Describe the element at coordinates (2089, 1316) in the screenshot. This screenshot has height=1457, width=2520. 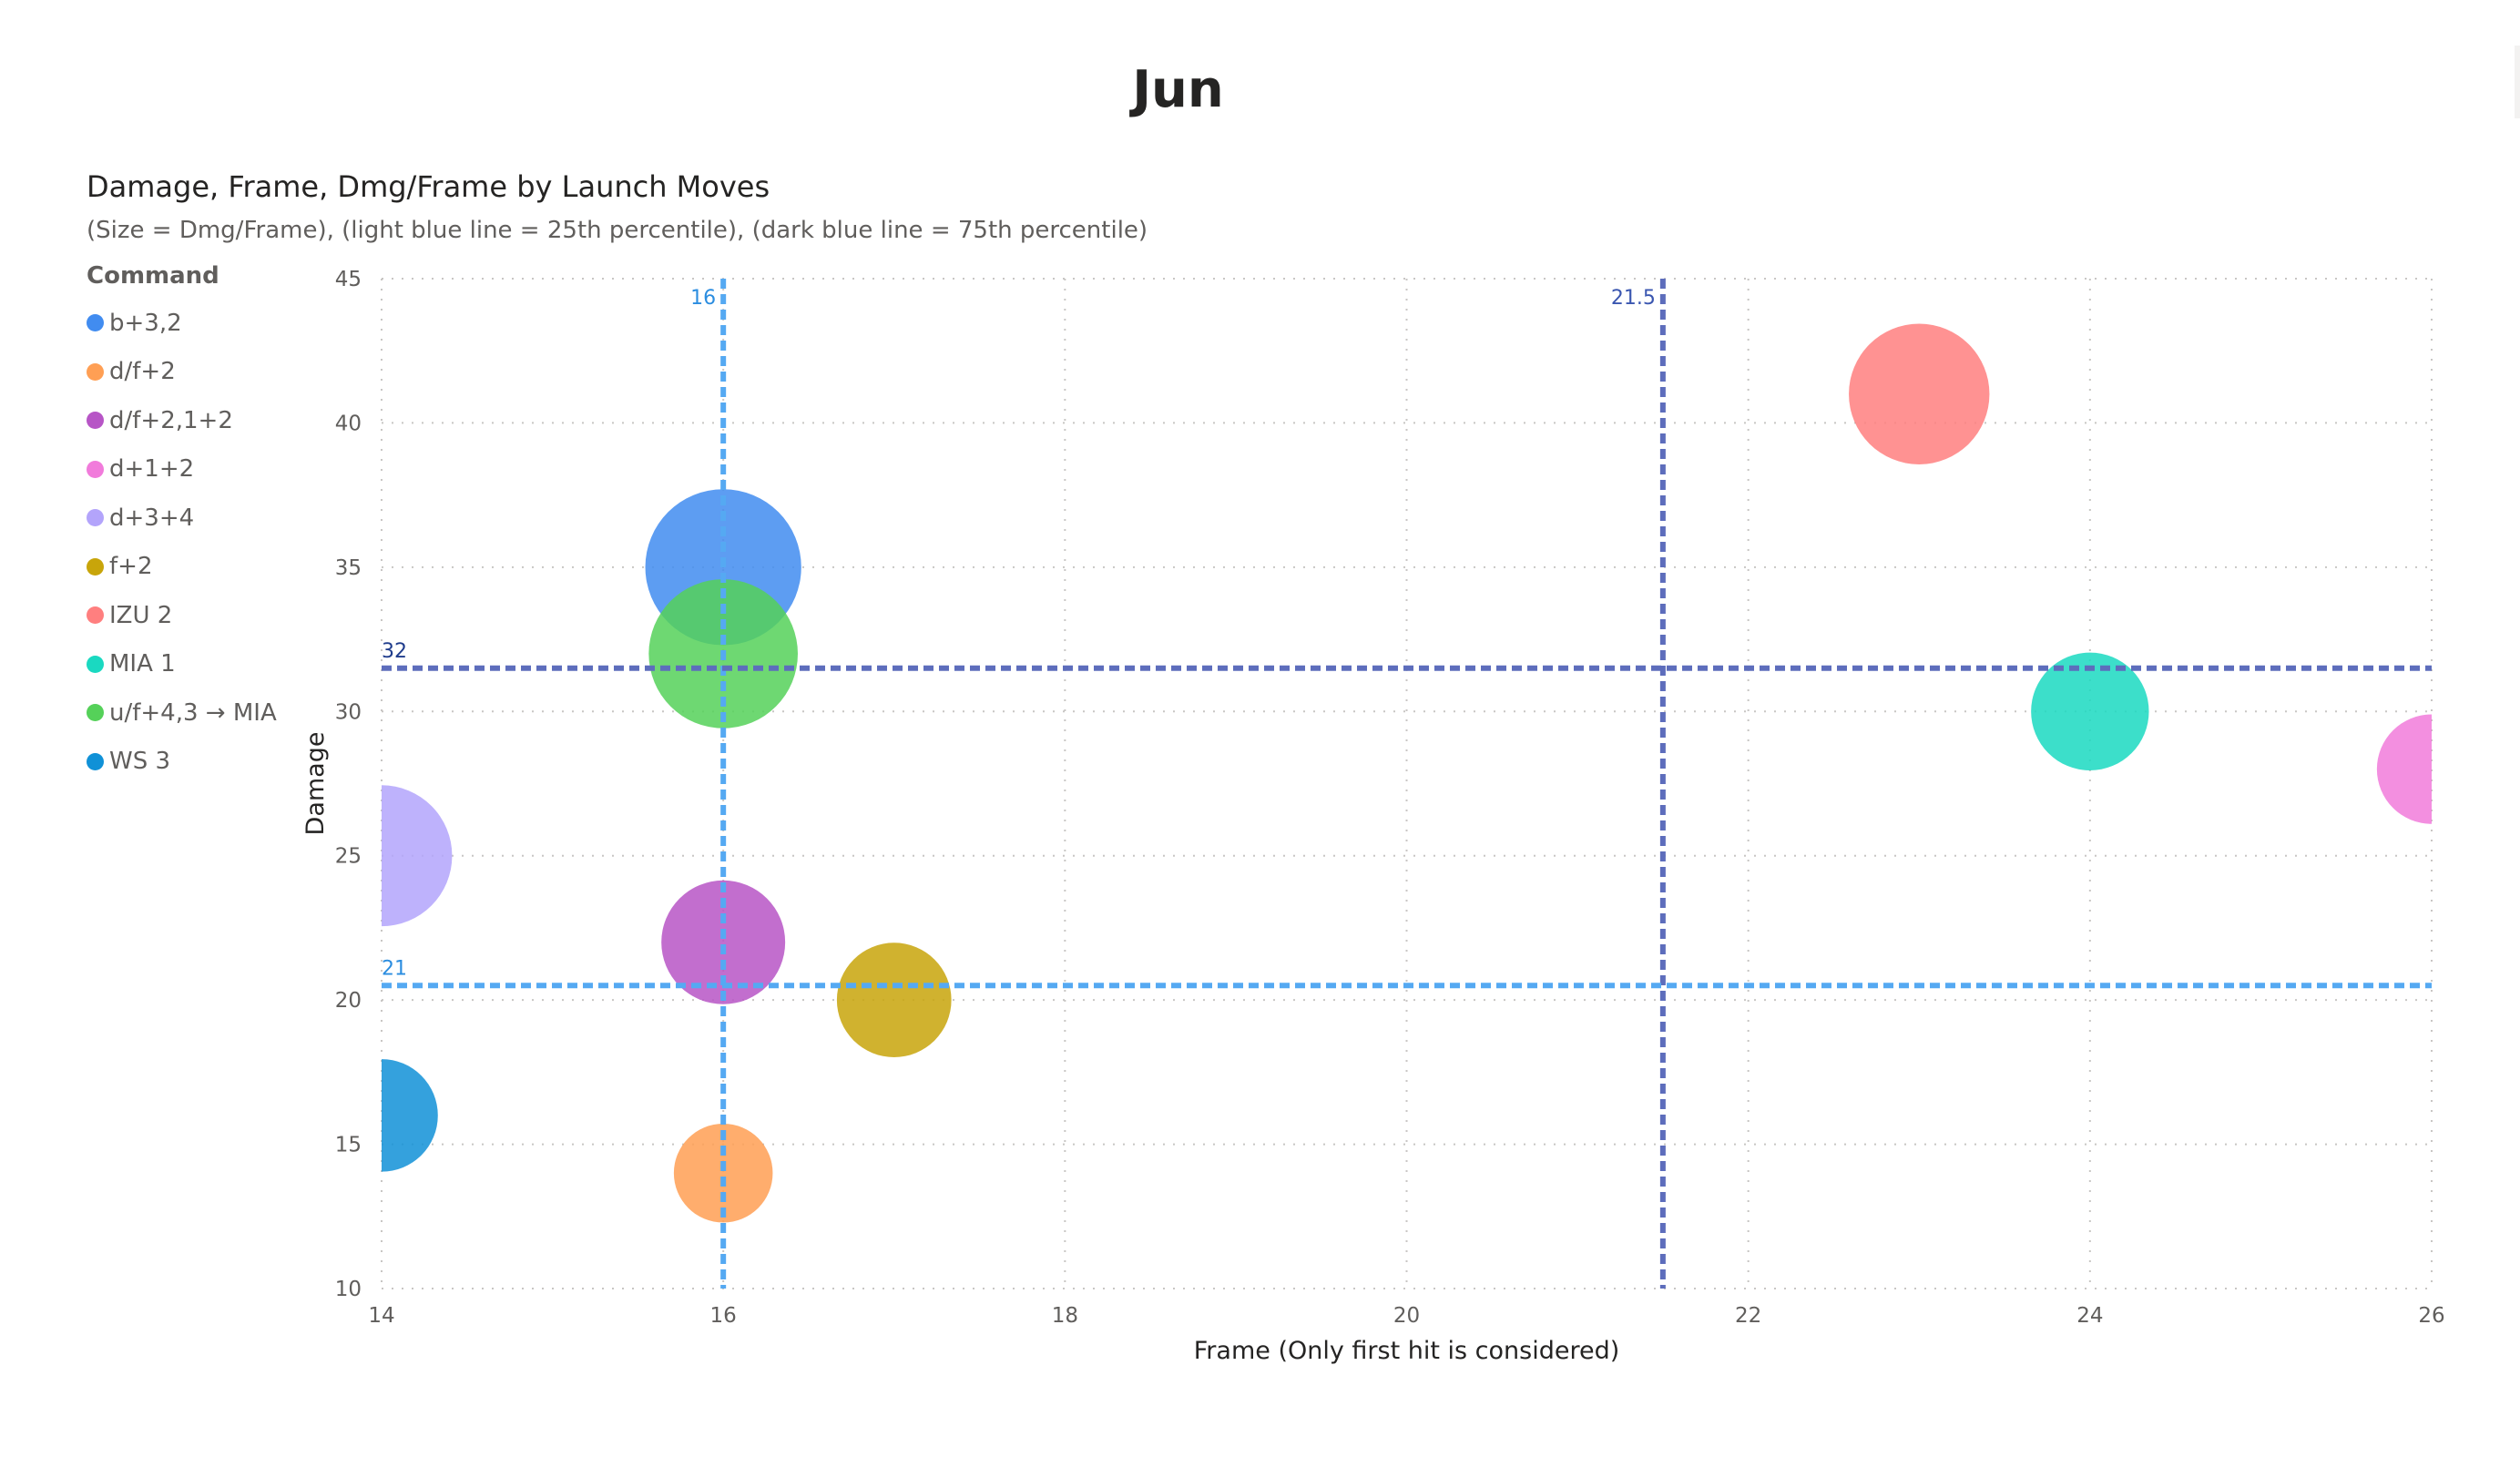
I see `x-tick-label: 24` at that location.